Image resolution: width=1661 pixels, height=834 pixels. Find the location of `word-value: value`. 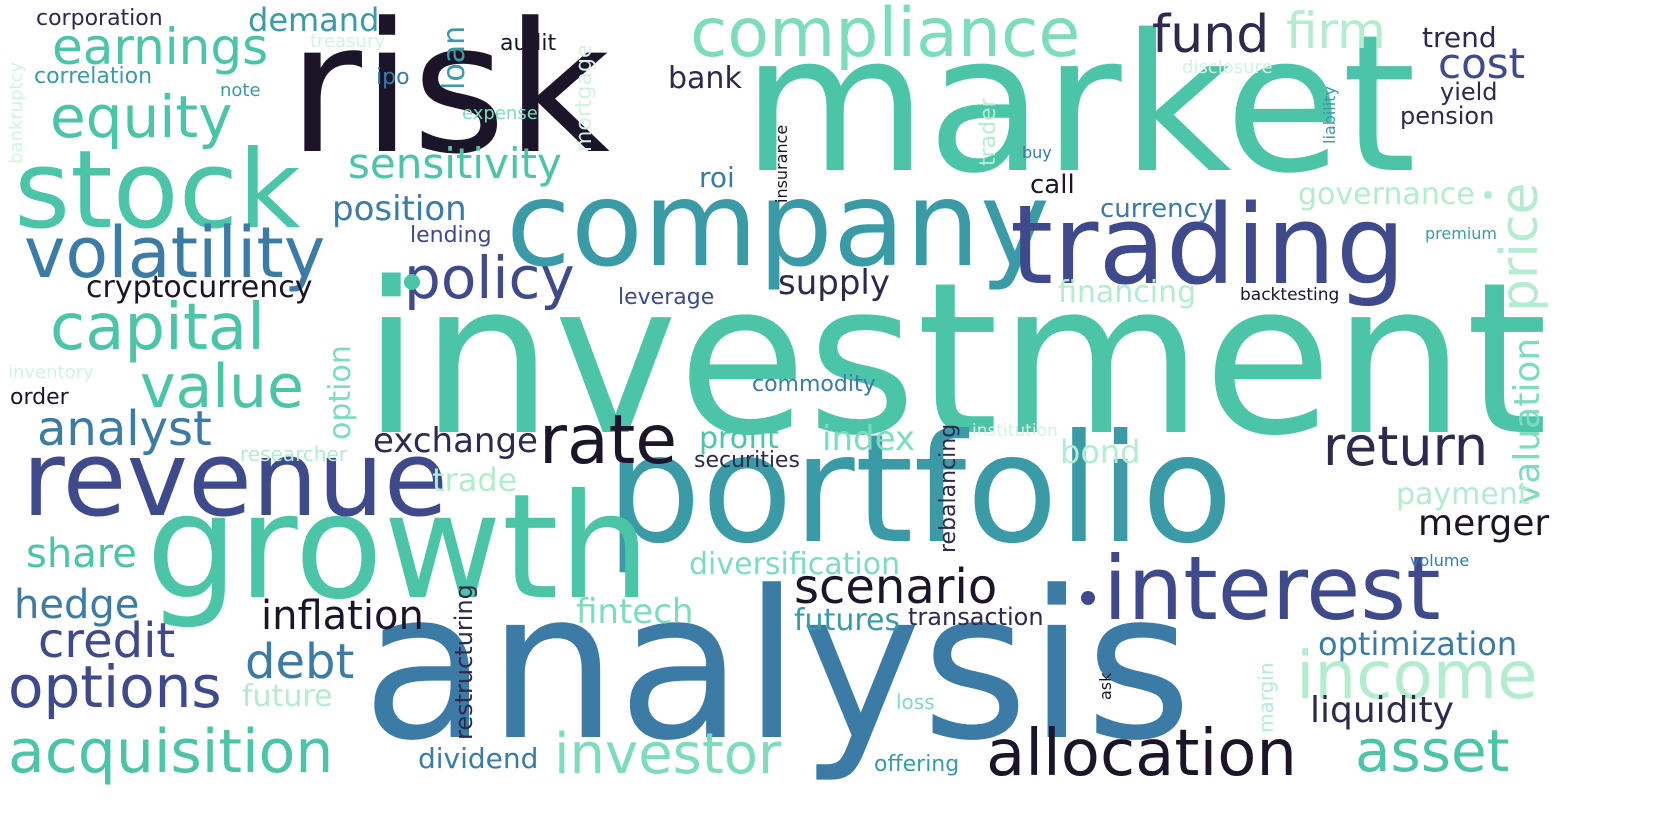

word-value: value is located at coordinates (222, 387).